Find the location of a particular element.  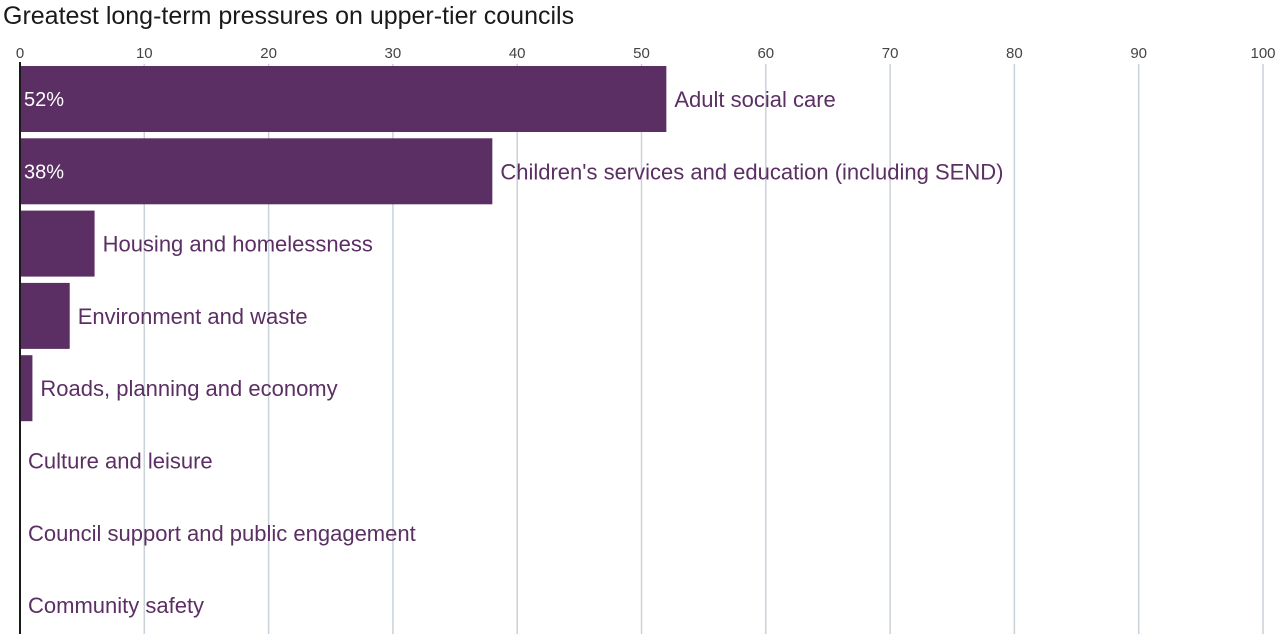

x-tick-label: 40 is located at coordinates (517, 53).